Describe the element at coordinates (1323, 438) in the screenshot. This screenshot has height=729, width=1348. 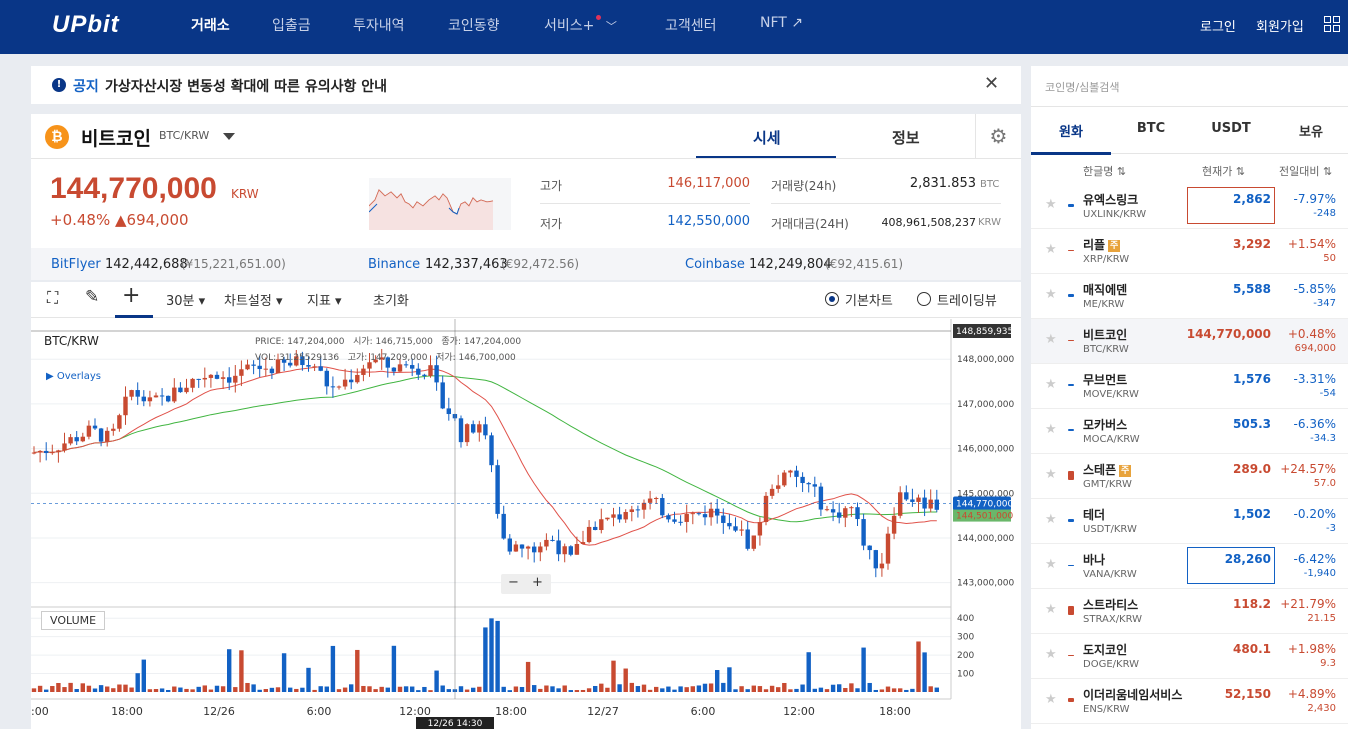
I see `coin-change-amount: -34.3` at that location.